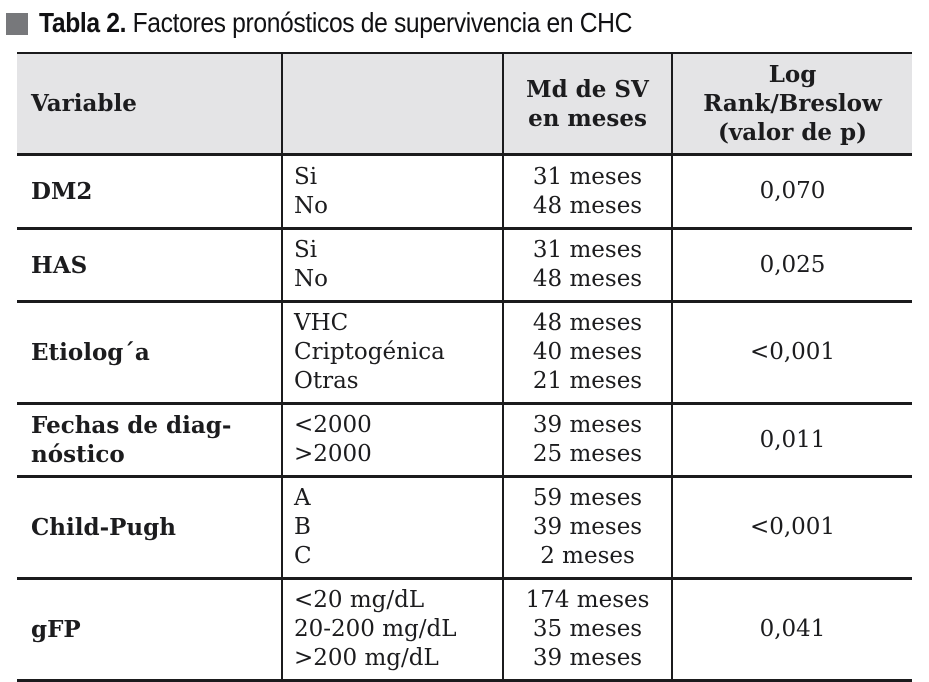 The width and height of the screenshot is (929, 682). What do you see at coordinates (587, 528) in the screenshot?
I see `cell-medians: 59 meses 39 meses 2 meses` at bounding box center [587, 528].